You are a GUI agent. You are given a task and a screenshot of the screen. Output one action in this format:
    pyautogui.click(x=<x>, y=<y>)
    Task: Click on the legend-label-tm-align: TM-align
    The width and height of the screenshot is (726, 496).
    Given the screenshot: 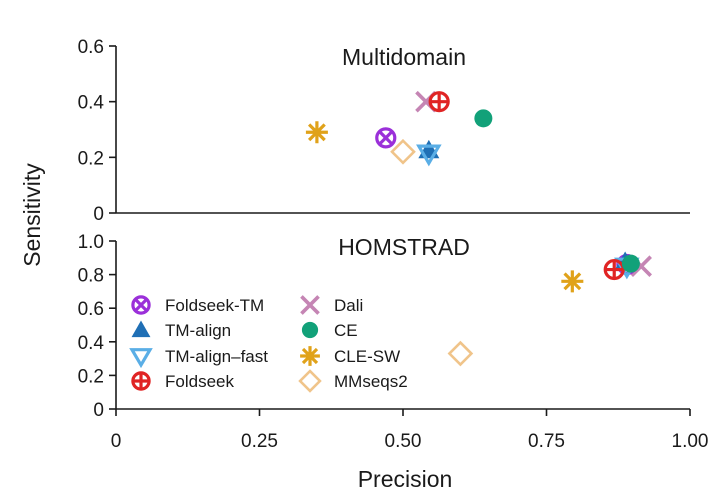 What is the action you would take?
    pyautogui.click(x=198, y=330)
    